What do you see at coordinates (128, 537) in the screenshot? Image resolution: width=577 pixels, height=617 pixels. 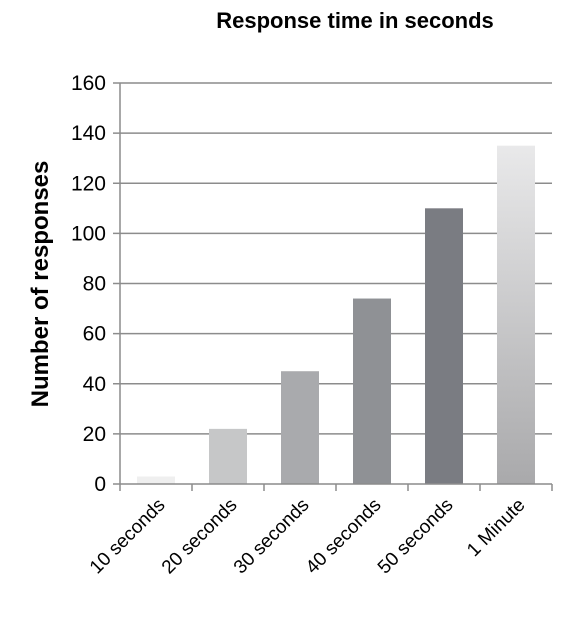 I see `x-tick-label: 10 seconds` at bounding box center [128, 537].